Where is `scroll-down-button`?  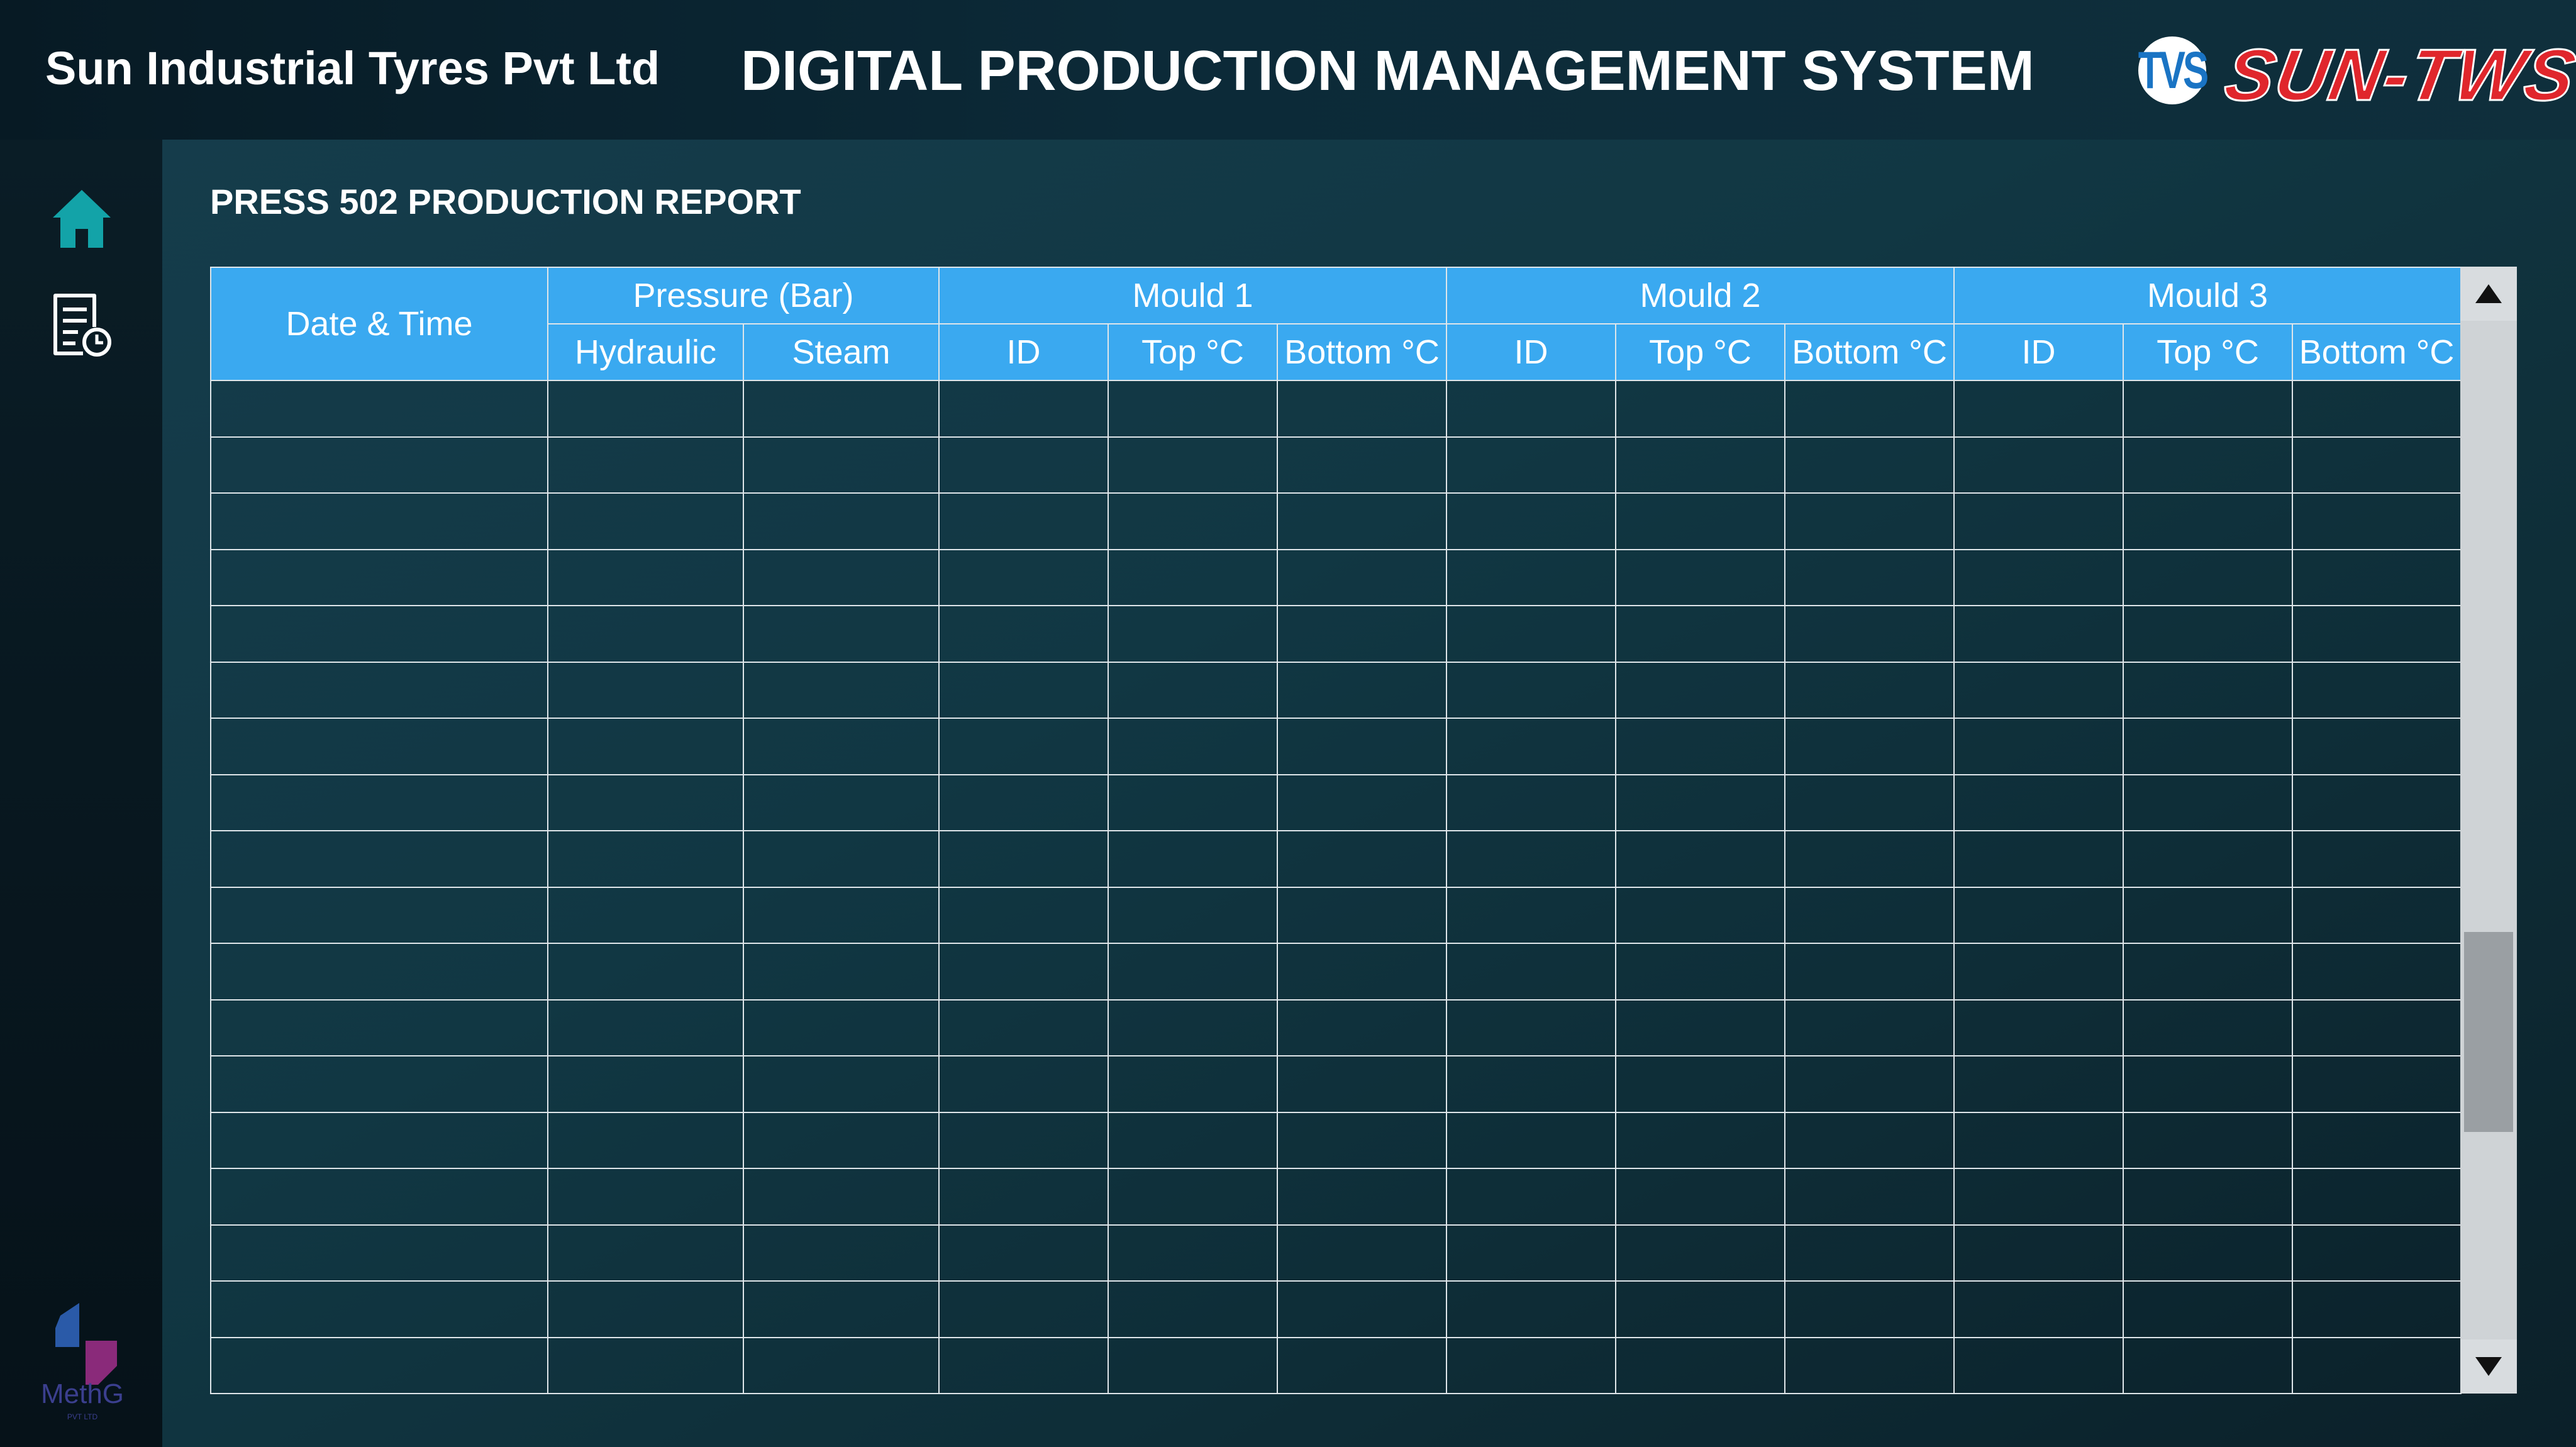 scroll-down-button is located at coordinates (2488, 1366).